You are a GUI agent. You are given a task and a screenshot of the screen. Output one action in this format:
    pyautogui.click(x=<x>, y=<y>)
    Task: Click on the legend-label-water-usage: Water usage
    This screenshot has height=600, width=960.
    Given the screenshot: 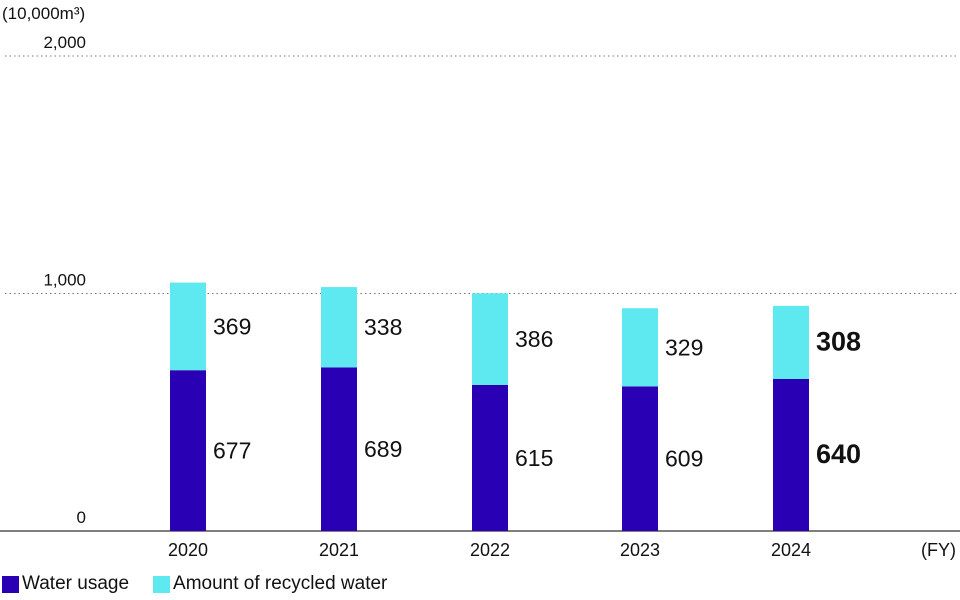 What is the action you would take?
    pyautogui.click(x=76, y=583)
    